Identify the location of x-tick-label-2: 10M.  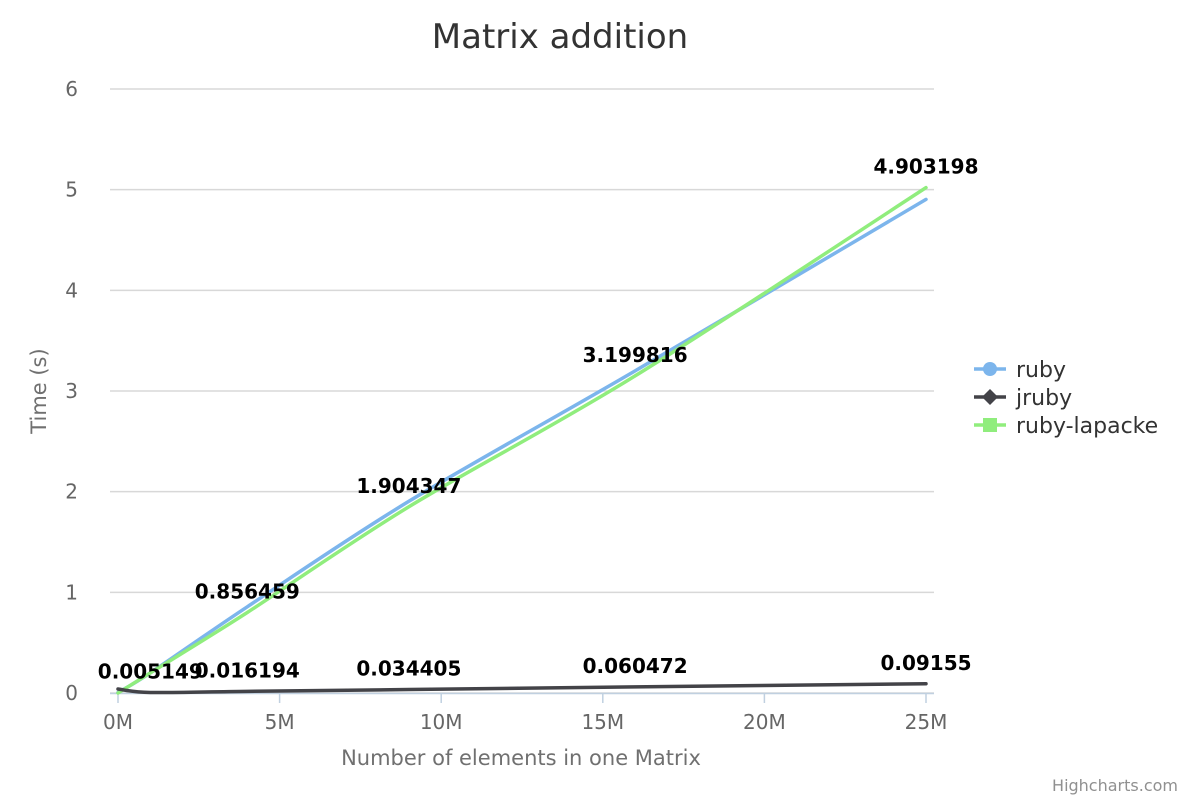
(441, 722).